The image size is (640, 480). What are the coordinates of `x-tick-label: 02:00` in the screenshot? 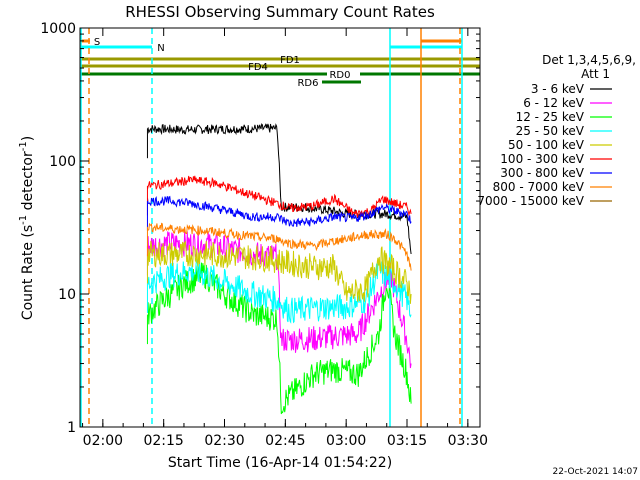 It's located at (103, 441).